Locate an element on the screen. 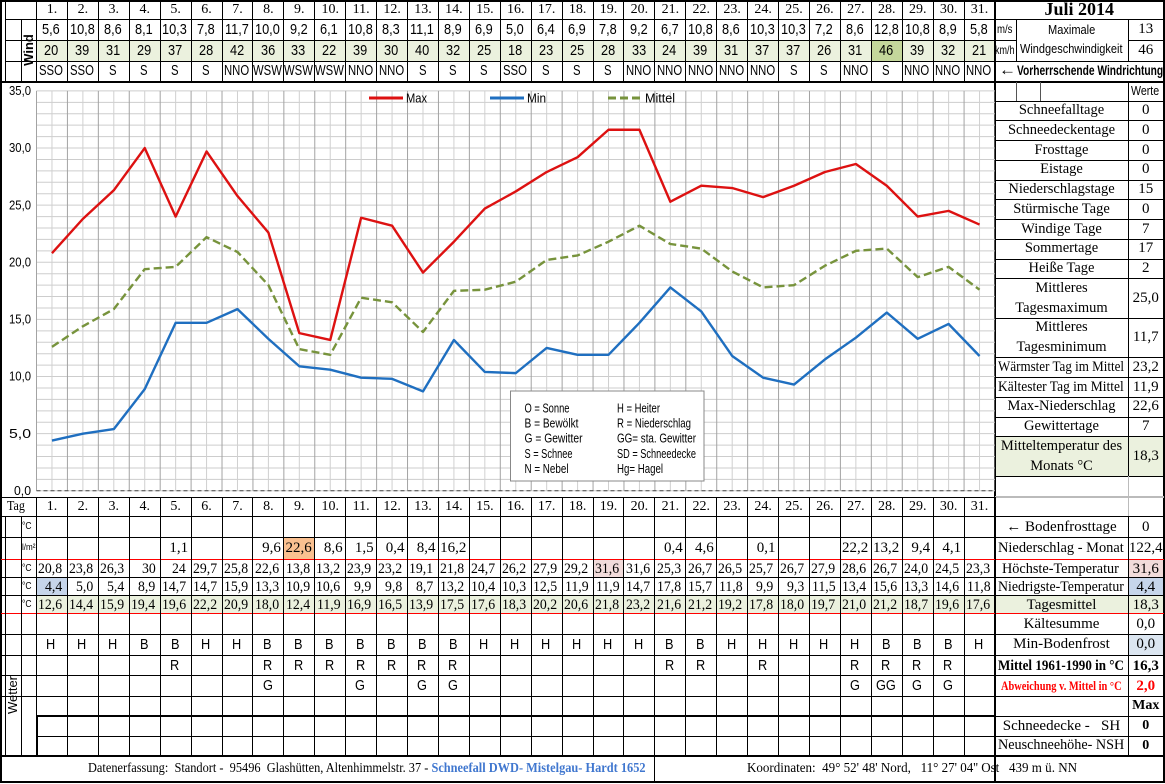 Image resolution: width=1165 pixels, height=784 pixels. svg-text: 5,0 is located at coordinates (20, 433).